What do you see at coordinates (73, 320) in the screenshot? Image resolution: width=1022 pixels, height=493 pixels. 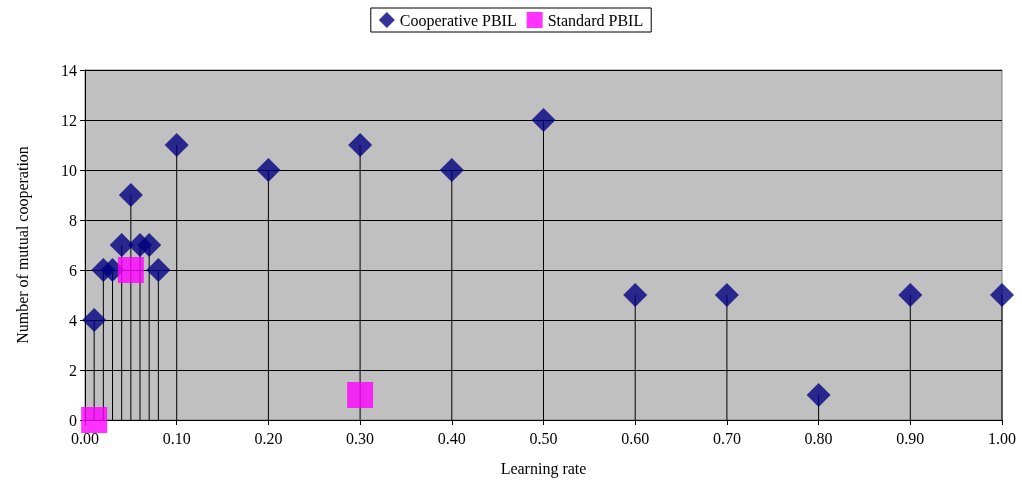 I see `y-tick-label: 4` at bounding box center [73, 320].